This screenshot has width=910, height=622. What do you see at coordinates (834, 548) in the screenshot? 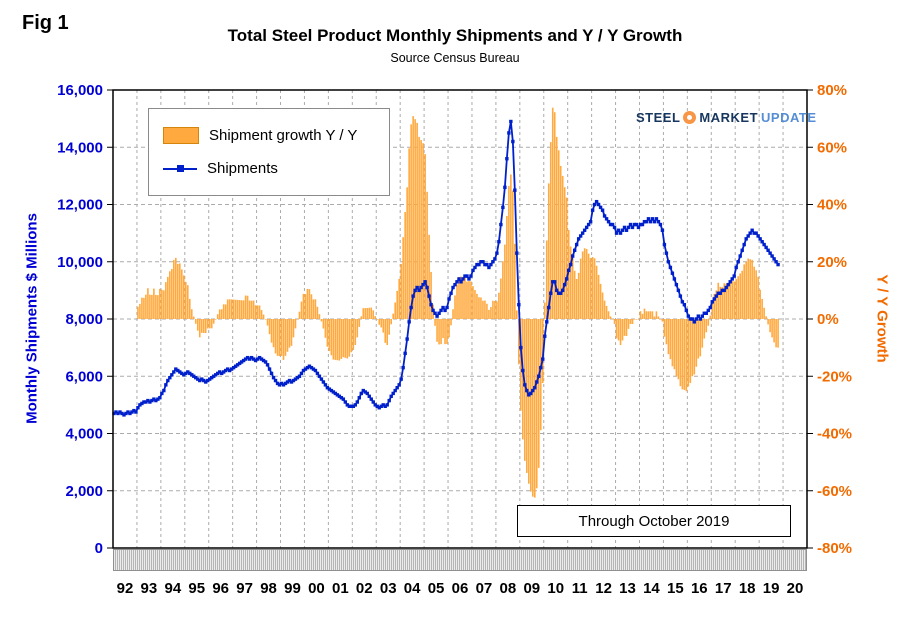
I see `svg-text: -80%` at bounding box center [834, 548].